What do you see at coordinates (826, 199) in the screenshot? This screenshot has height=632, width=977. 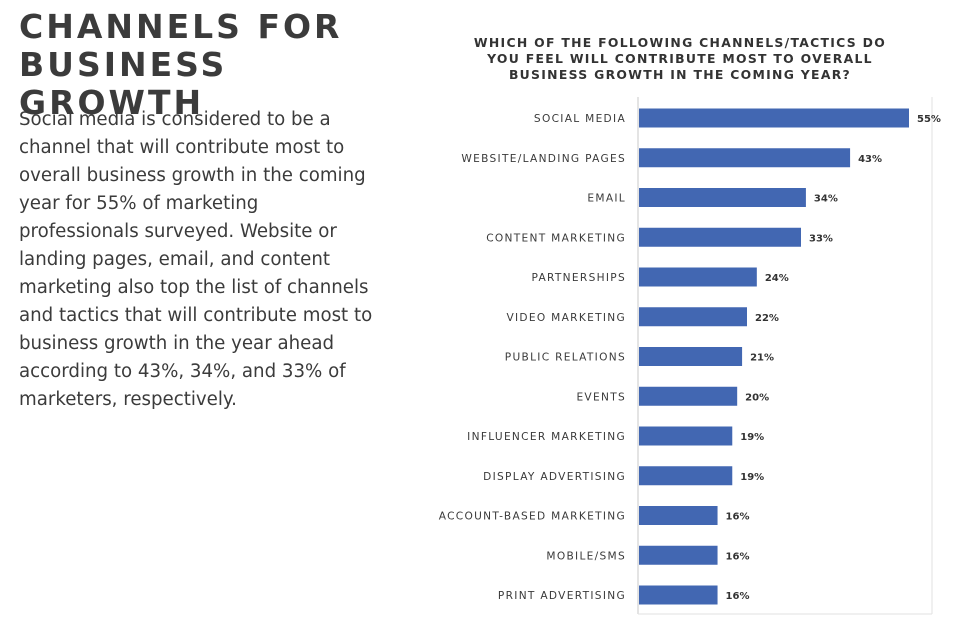 I see `data-label: 34%` at bounding box center [826, 199].